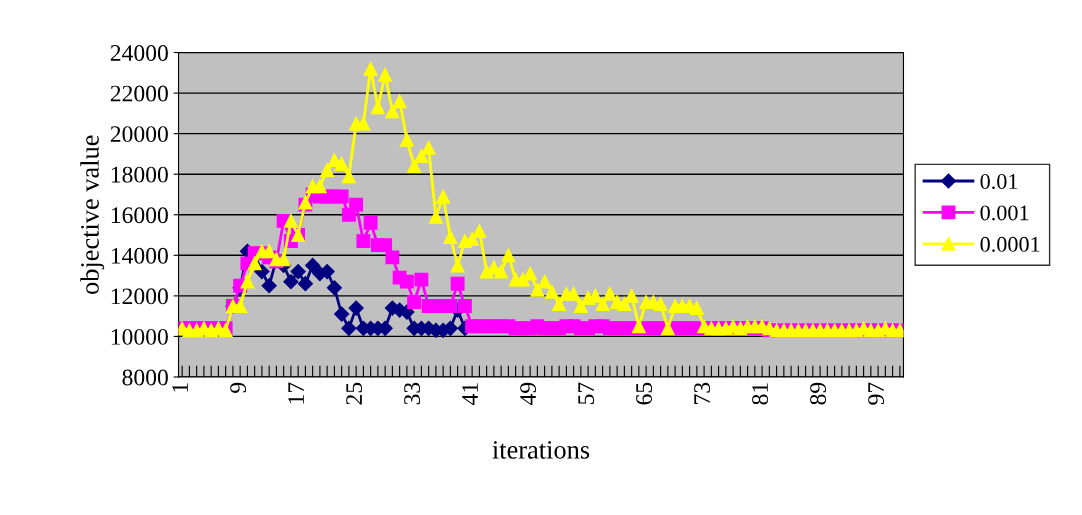 This screenshot has height=515, width=1082. I want to click on y-tick-label: 20000, so click(139, 134).